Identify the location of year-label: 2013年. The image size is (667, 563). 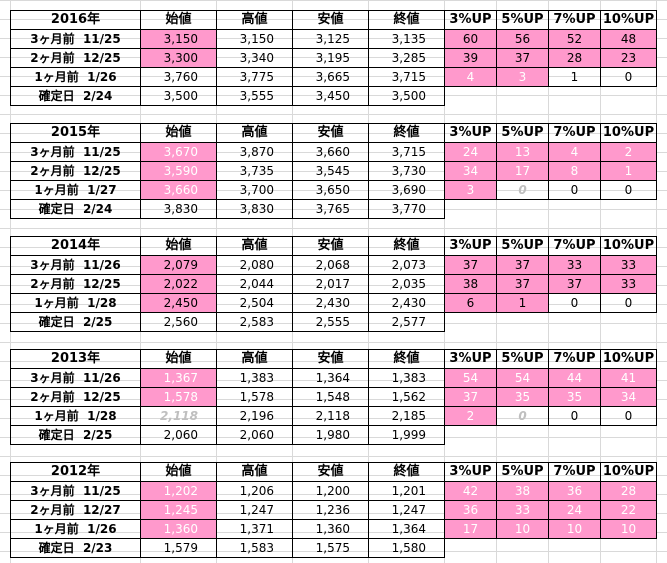
(75, 359).